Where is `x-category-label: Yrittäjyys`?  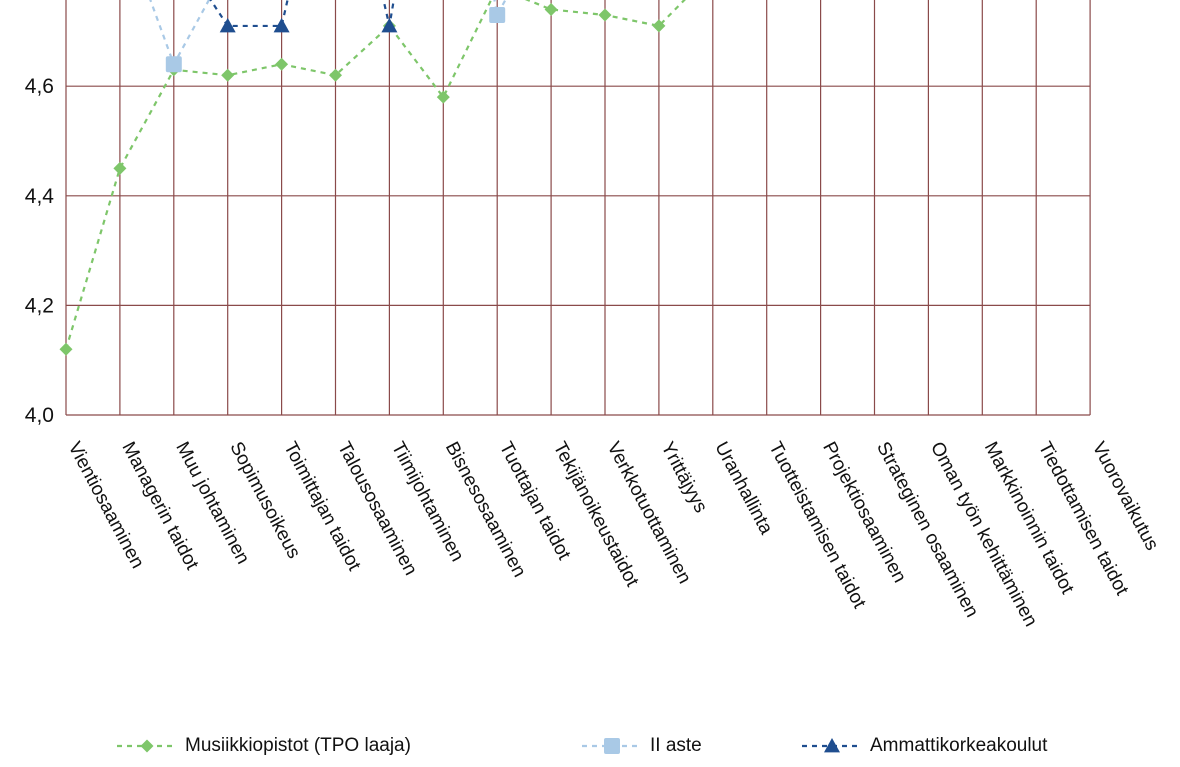
x-category-label: Yrittäjyys is located at coordinates (683, 477).